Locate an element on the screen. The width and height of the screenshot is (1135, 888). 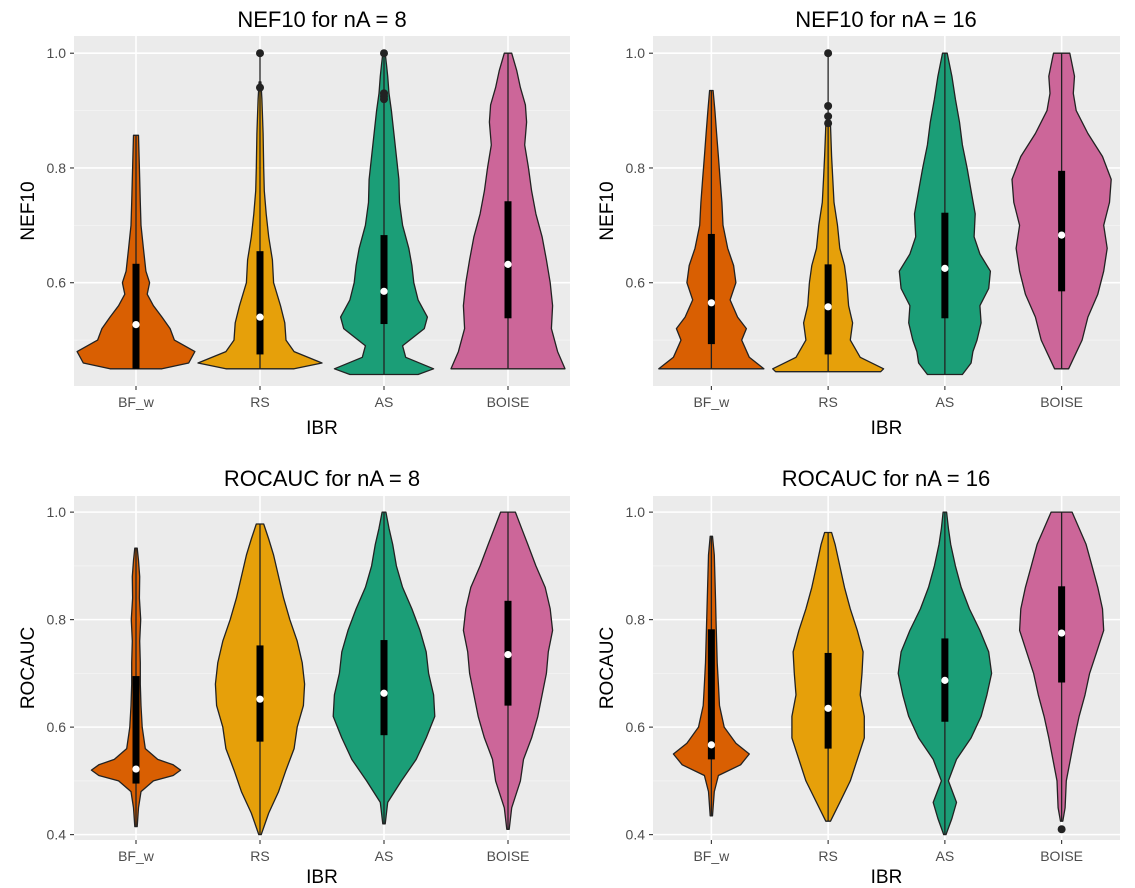
panel-title: NEF10 for nA = 16 is located at coordinates (886, 19).